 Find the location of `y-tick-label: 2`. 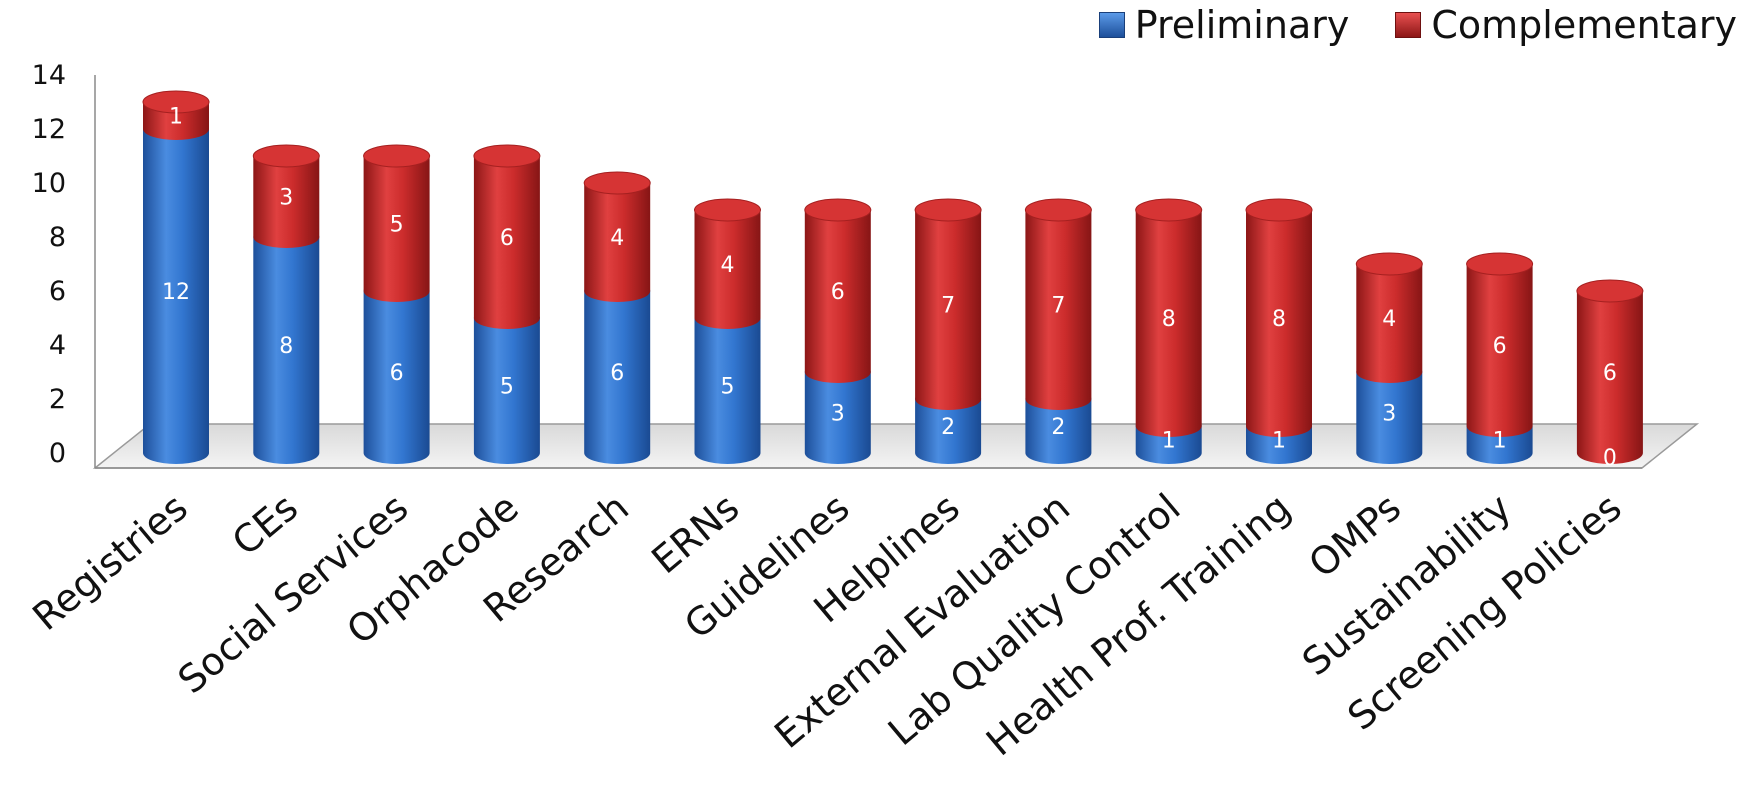

y-tick-label: 2 is located at coordinates (57, 399).